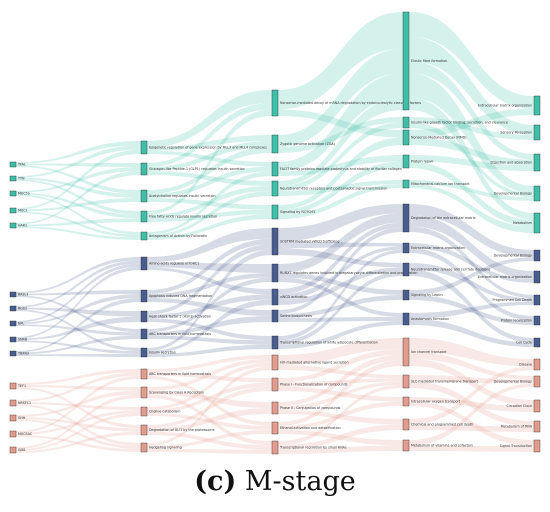 This screenshot has width=550, height=512. I want to click on flow-link-B5-C4, so click(209, 214).